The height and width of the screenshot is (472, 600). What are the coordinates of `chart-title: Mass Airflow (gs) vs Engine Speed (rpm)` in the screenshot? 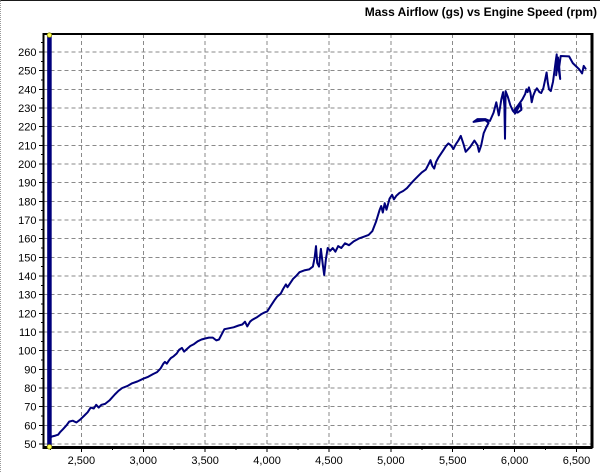 It's located at (480, 12).